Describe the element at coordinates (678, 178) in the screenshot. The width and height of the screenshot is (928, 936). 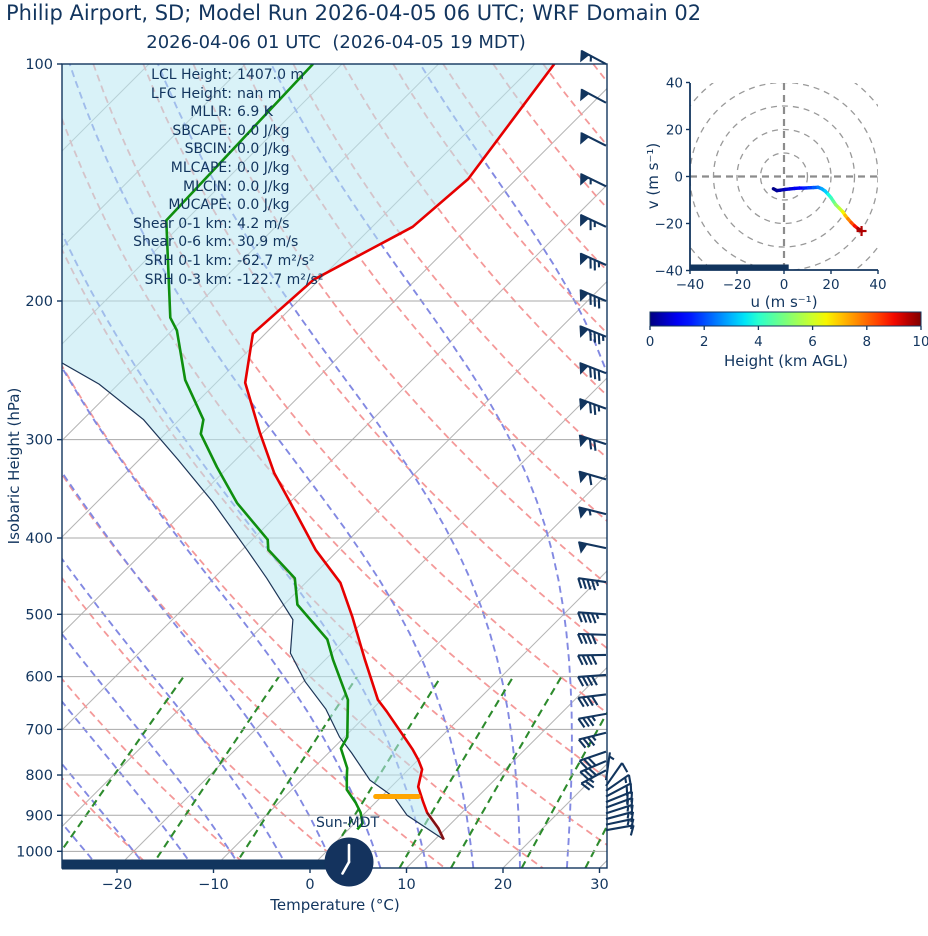
I see `hodograph-v-tick-label: 0` at that location.